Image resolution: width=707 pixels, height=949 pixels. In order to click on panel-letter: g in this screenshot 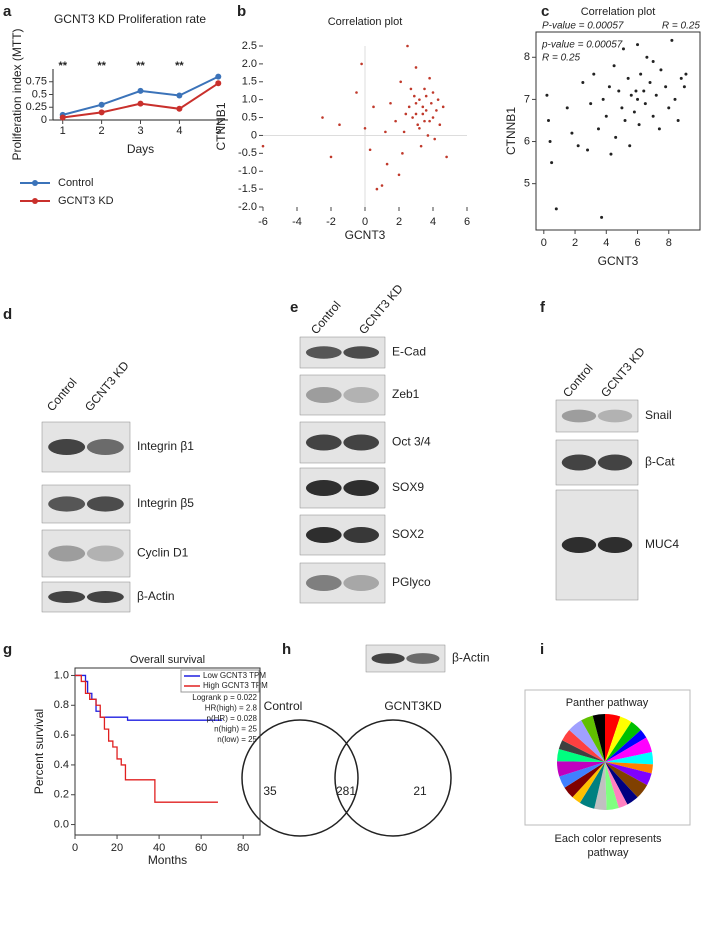, I will do `click(7, 649)`.